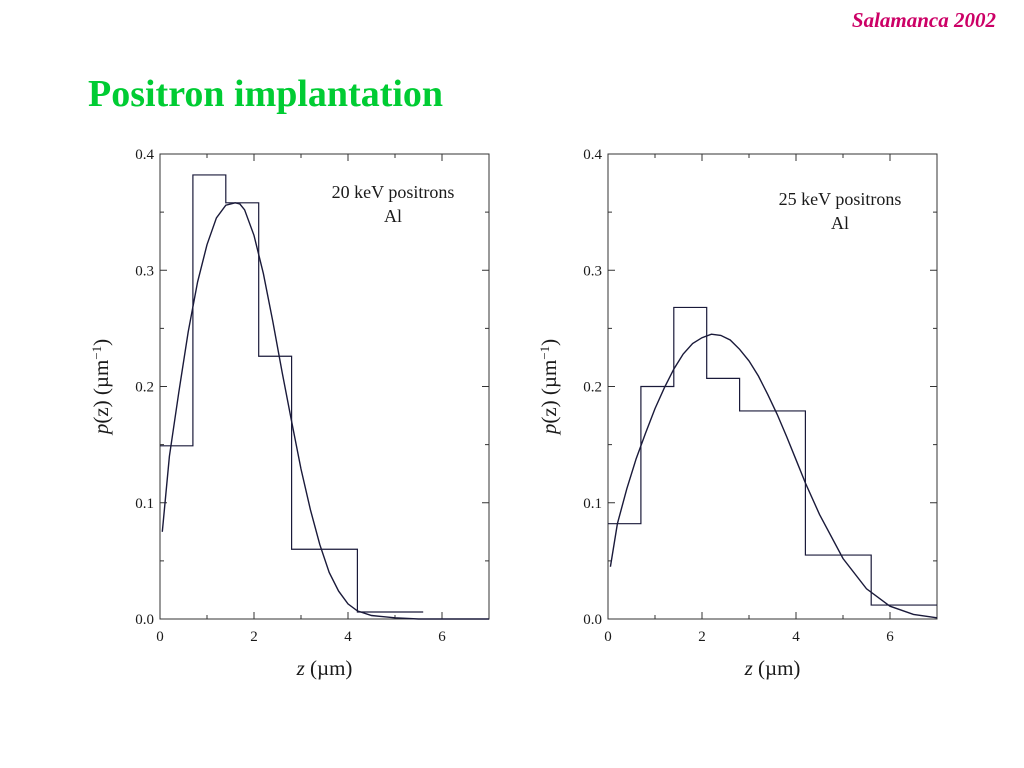  What do you see at coordinates (923, 20) in the screenshot?
I see `header-tag: Salamanca 2002` at bounding box center [923, 20].